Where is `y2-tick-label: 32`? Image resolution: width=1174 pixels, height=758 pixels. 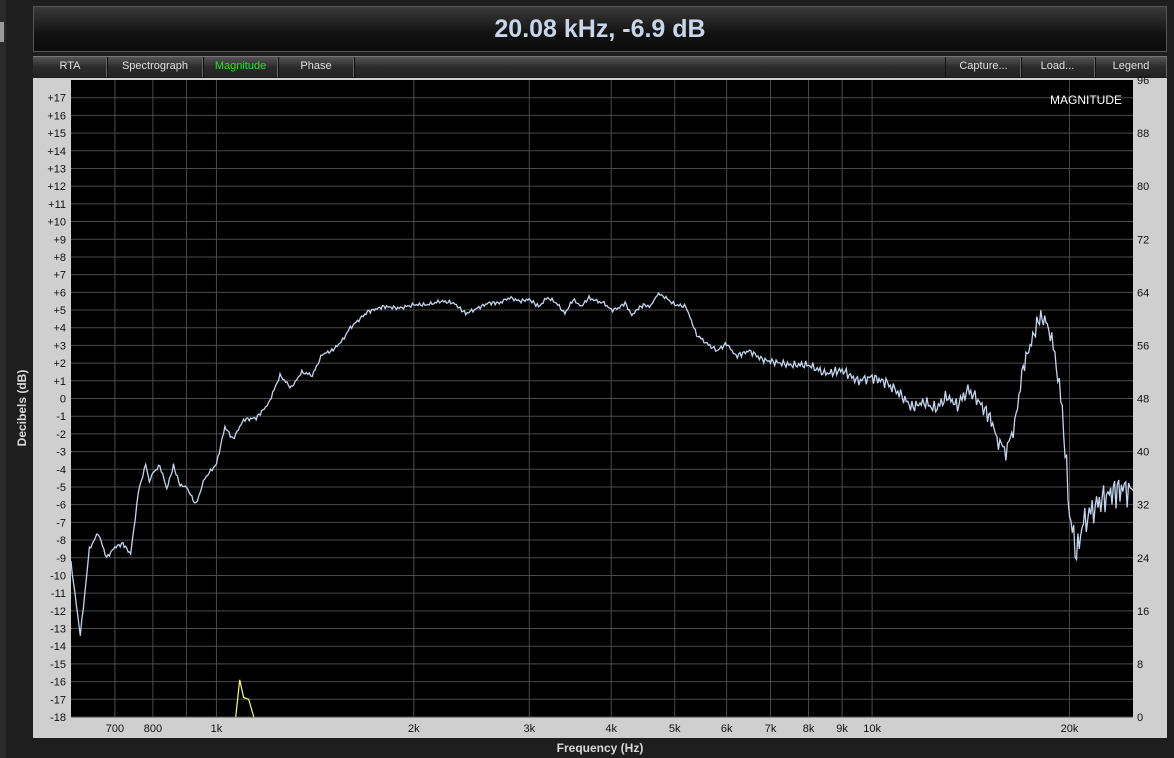 y2-tick-label: 32 is located at coordinates (1143, 506).